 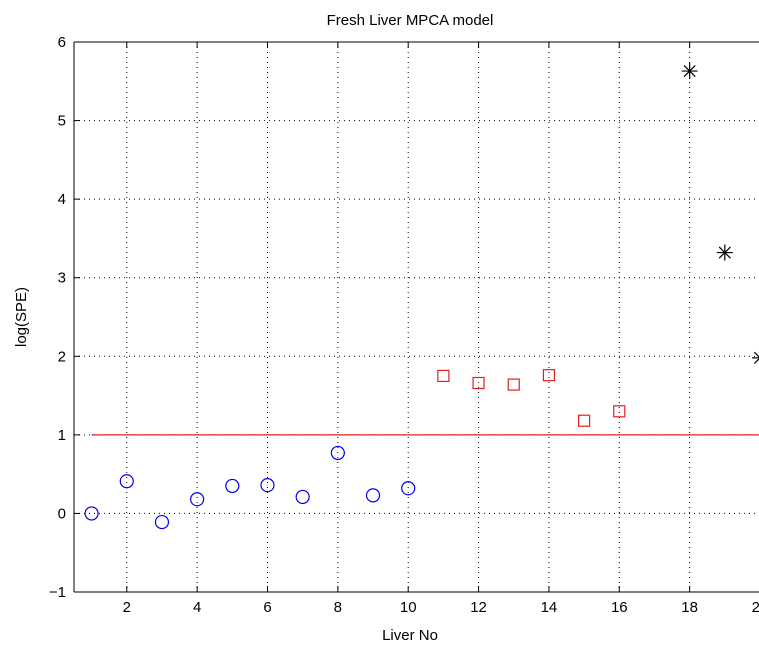 I want to click on y-axis-ticks: −1 0 1 2 3 4 5 6, so click(x=64, y=317).